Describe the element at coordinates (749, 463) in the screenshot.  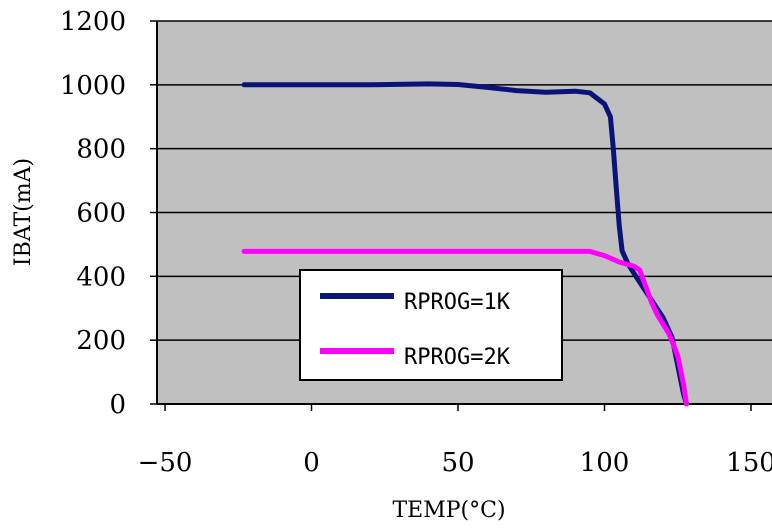
I see `x-tick-label: 150` at that location.